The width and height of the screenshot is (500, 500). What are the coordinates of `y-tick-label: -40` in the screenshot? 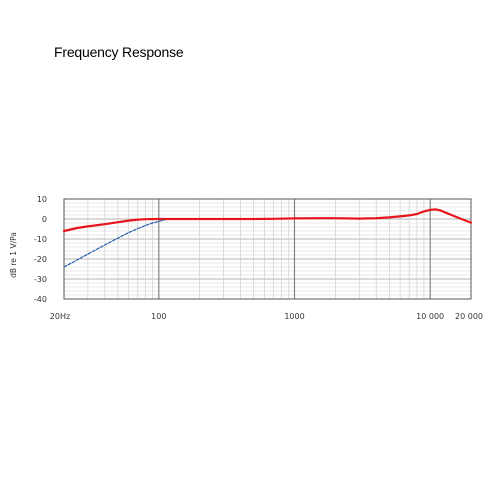 It's located at (40, 299).